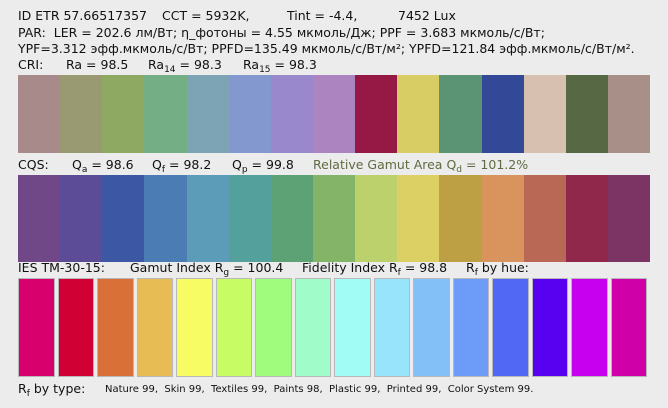 The width and height of the screenshot is (668, 408). What do you see at coordinates (272, 164) in the screenshot?
I see `value: = 99.8` at bounding box center [272, 164].